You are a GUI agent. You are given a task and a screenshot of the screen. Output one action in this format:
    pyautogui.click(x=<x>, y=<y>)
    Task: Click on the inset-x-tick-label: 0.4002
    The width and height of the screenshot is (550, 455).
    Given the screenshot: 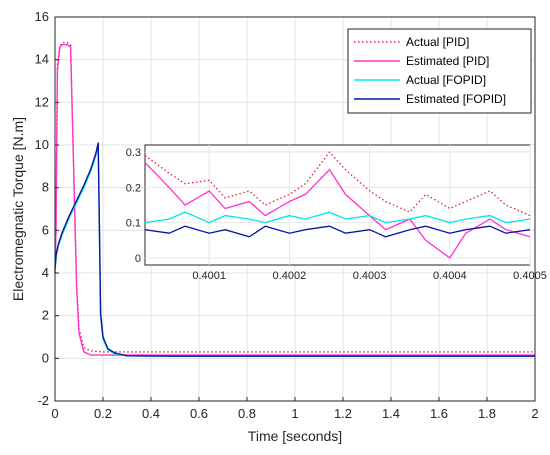 What is the action you would take?
    pyautogui.click(x=290, y=276)
    